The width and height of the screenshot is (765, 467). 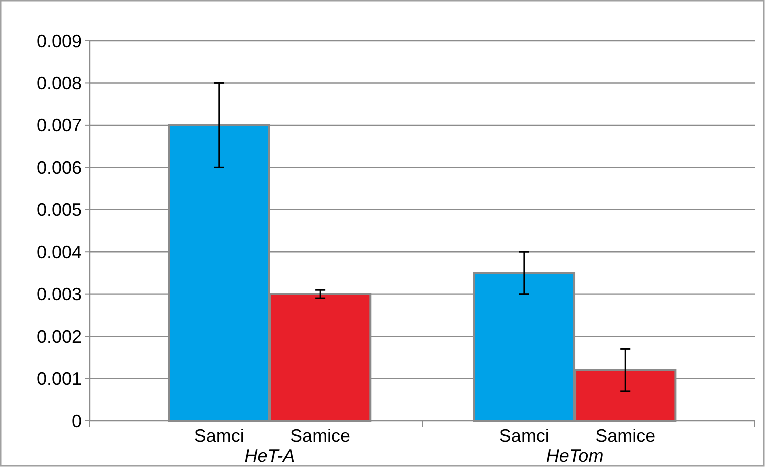 What do you see at coordinates (59, 210) in the screenshot?
I see `y-tick-label: 0.005` at bounding box center [59, 210].